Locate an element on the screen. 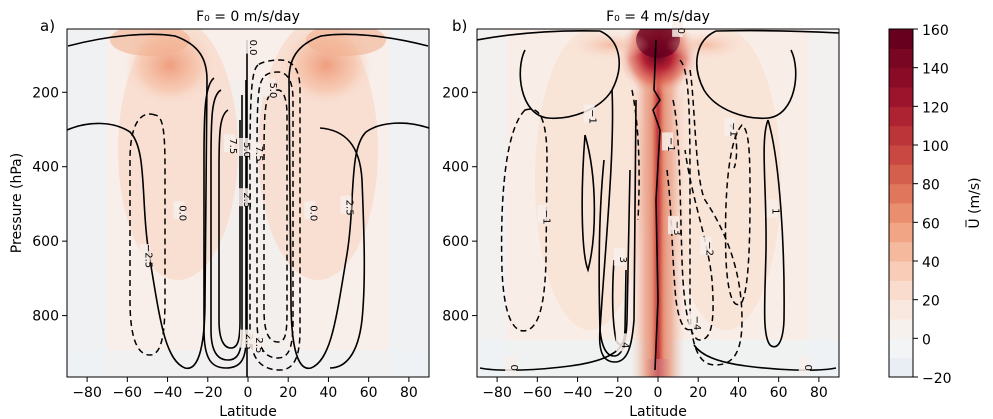  colorbar-tick-label: −20 is located at coordinates (937, 379).